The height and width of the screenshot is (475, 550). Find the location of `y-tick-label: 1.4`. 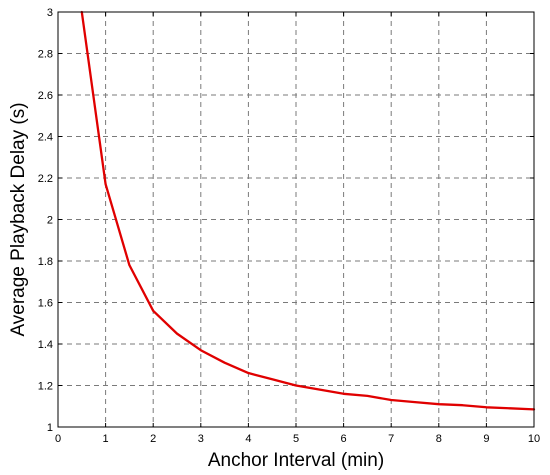

y-tick-label: 1.4 is located at coordinates (45, 345).